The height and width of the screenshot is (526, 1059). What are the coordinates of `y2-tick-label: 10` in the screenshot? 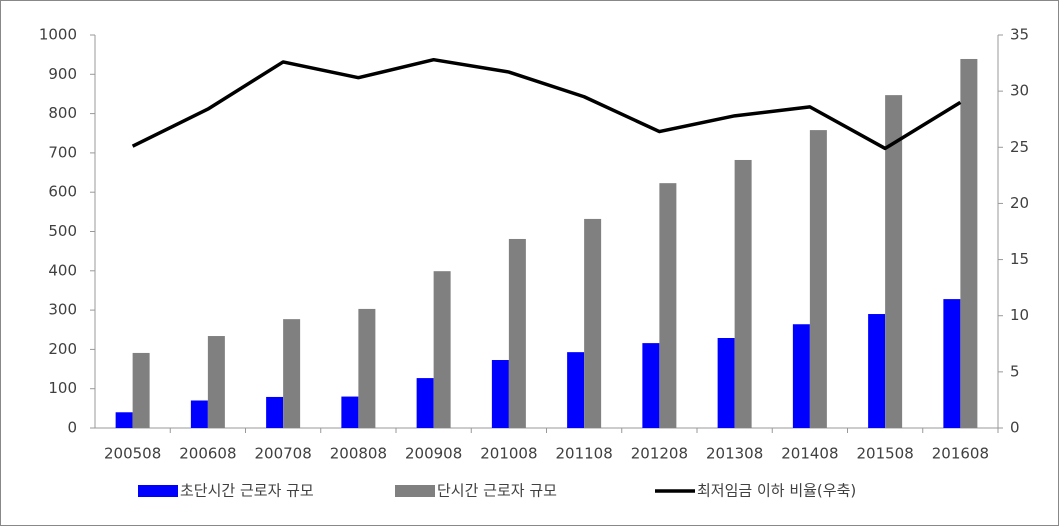 It's located at (1019, 315).